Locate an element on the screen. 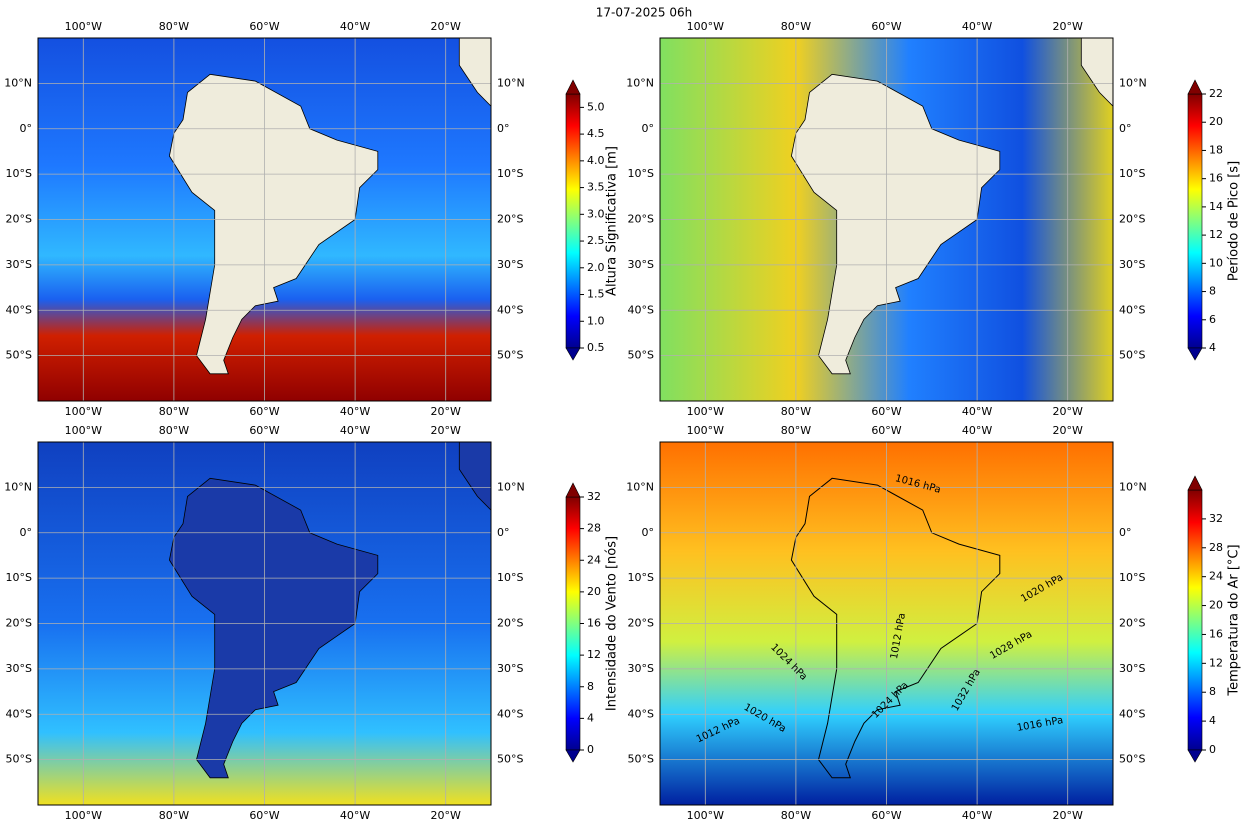 This screenshot has width=1246, height=831. colorbar-tick-label: 3.5 is located at coordinates (596, 187).